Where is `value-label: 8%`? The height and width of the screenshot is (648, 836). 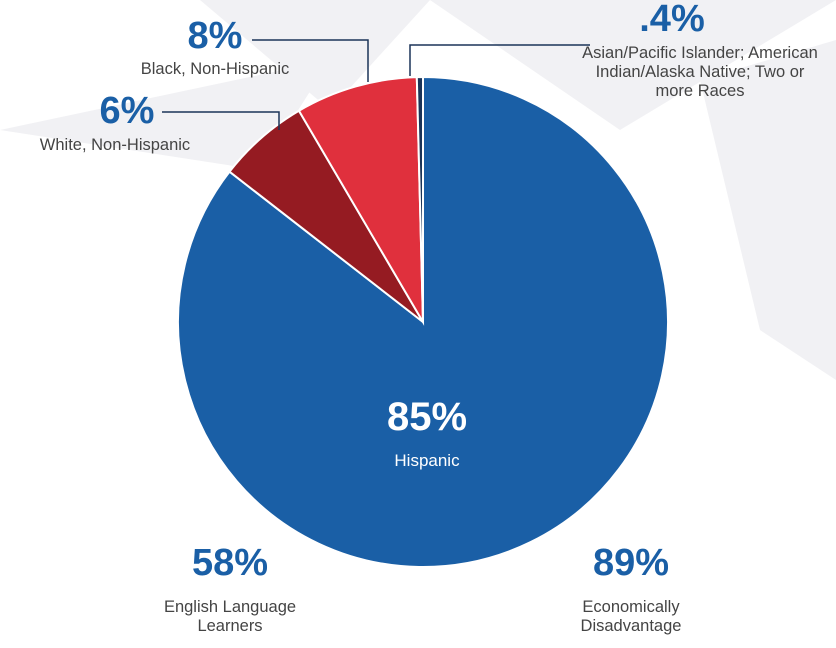
value-label: 8% is located at coordinates (215, 36).